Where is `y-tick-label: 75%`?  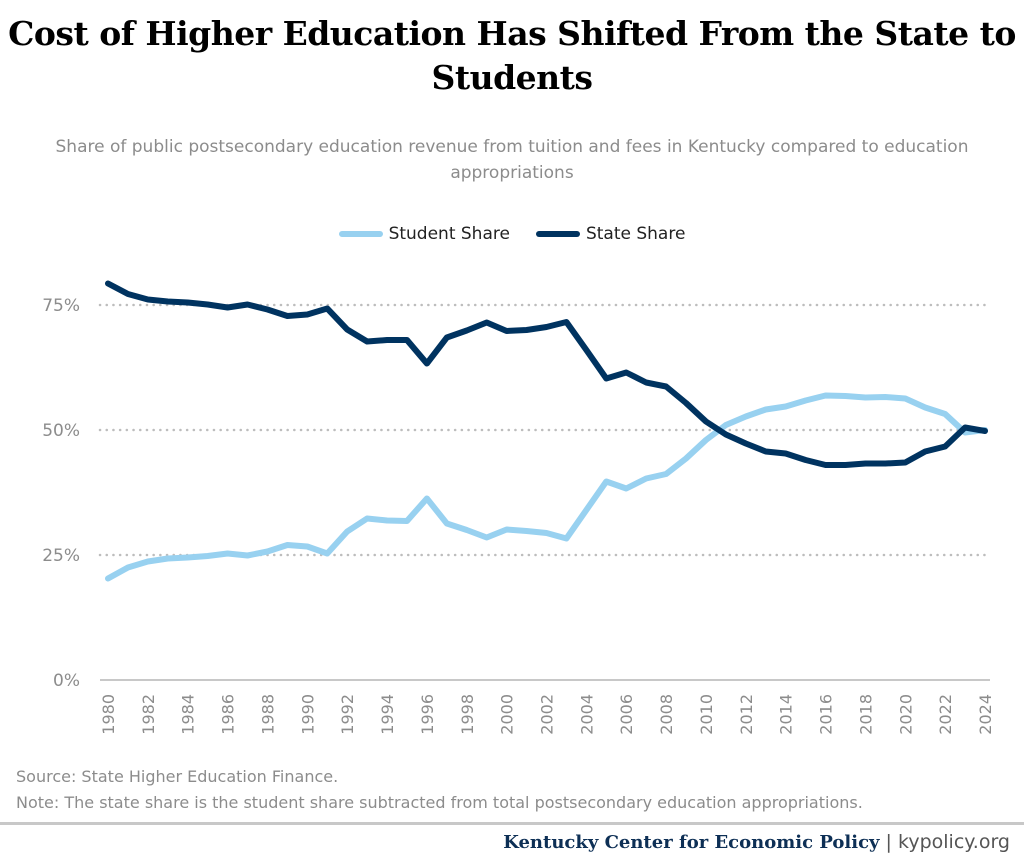 y-tick-label: 75% is located at coordinates (61, 306).